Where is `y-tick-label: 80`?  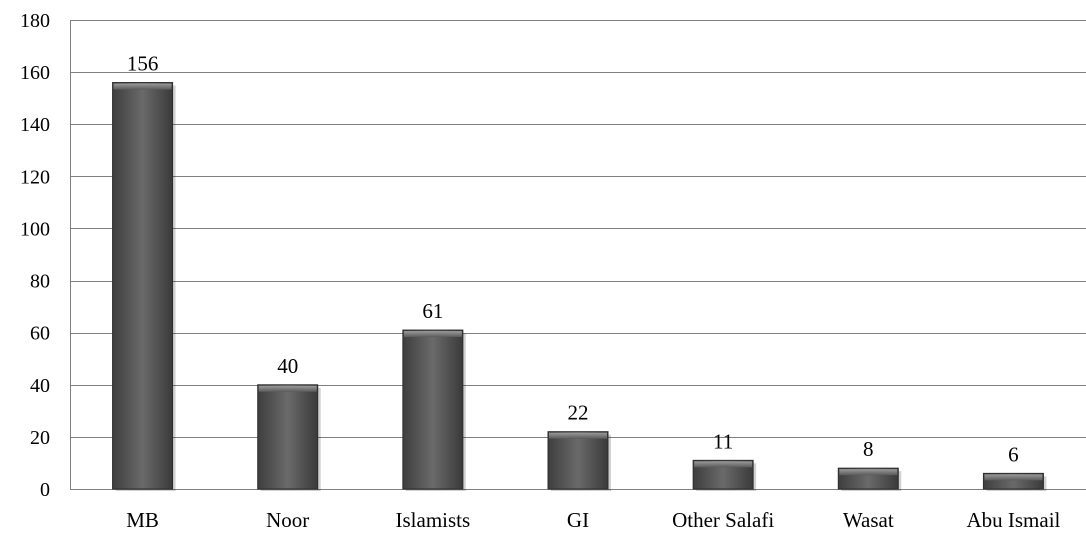
y-tick-label: 80 is located at coordinates (40, 282).